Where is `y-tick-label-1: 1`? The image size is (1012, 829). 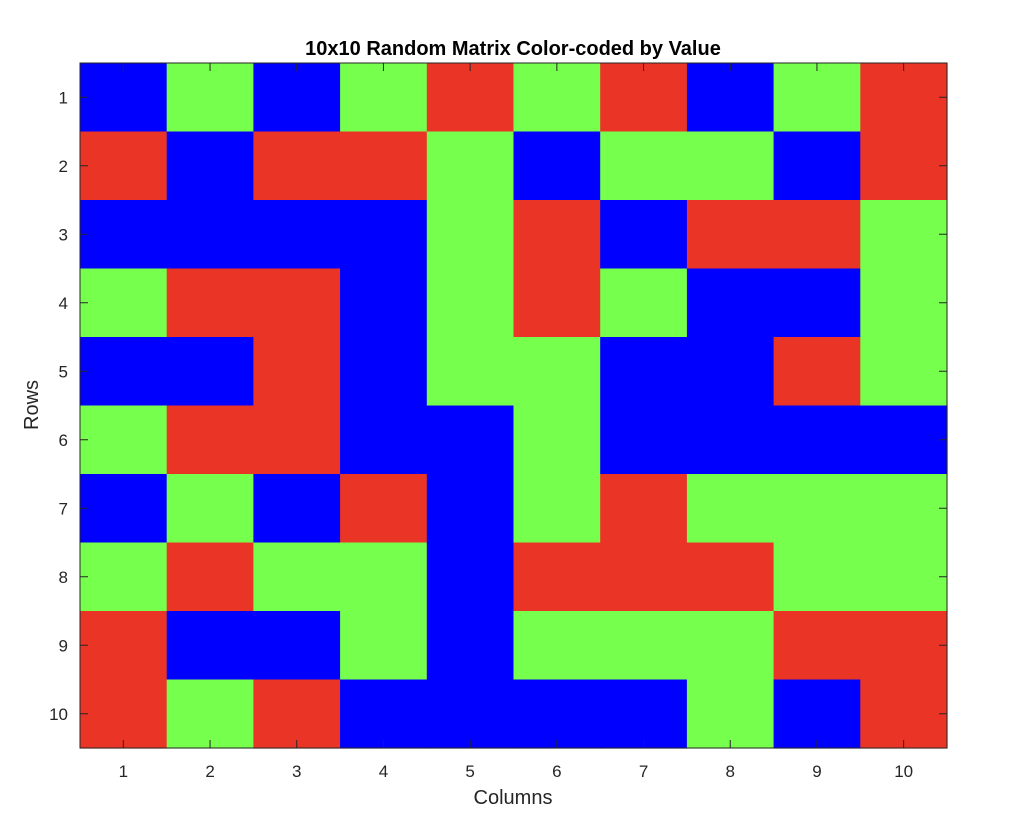 y-tick-label-1: 1 is located at coordinates (63, 97).